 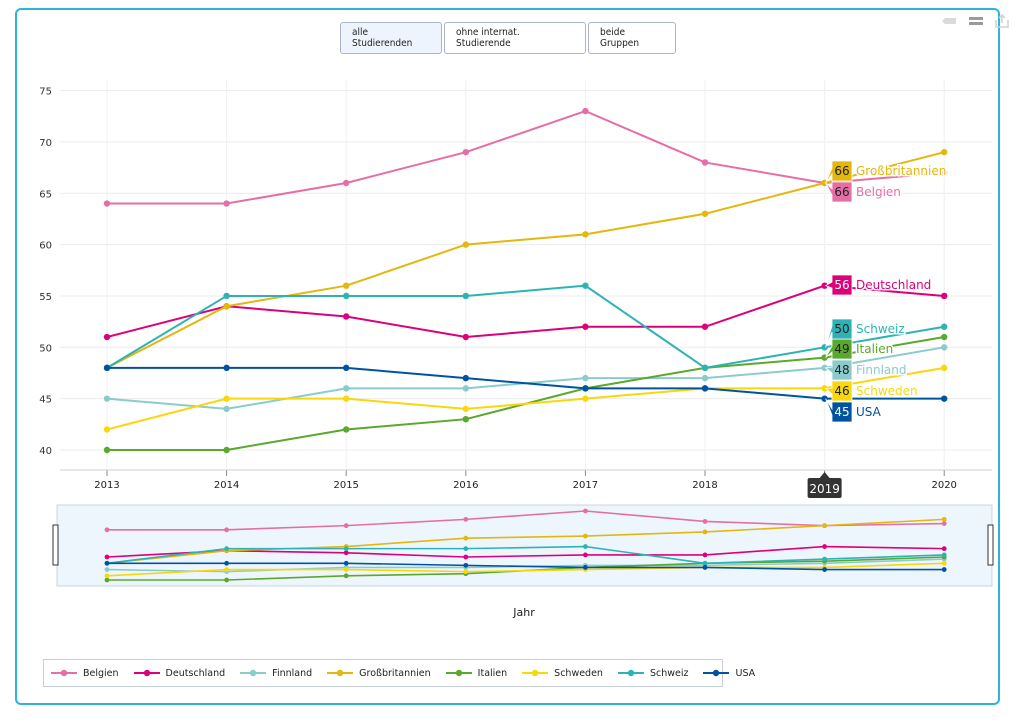 What do you see at coordinates (345, 485) in the screenshot?
I see `x-tick-label: 2015` at bounding box center [345, 485].